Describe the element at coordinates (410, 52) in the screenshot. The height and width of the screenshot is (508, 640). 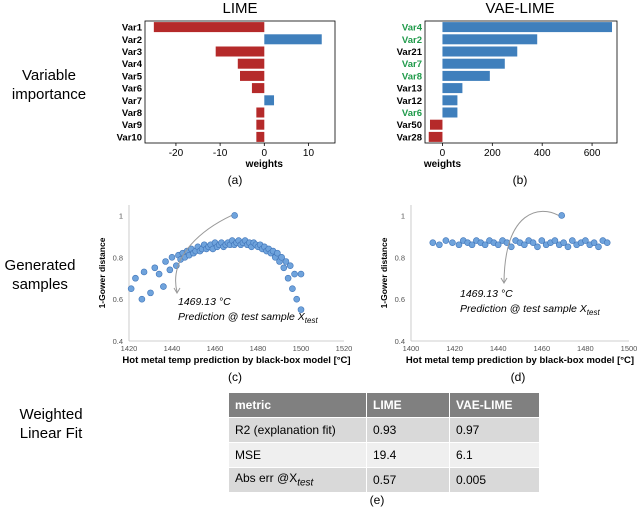
I see `category-label: Var21` at that location.